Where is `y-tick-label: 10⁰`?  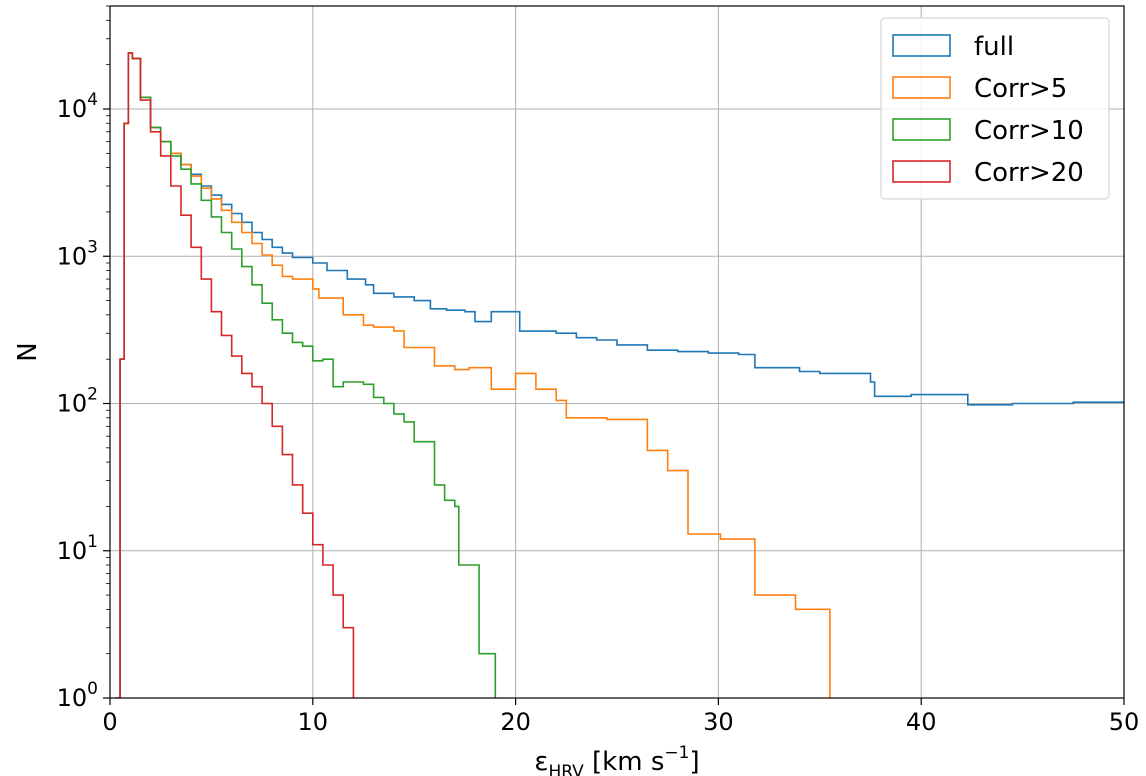
y-tick-label: 10⁰ is located at coordinates (77, 695).